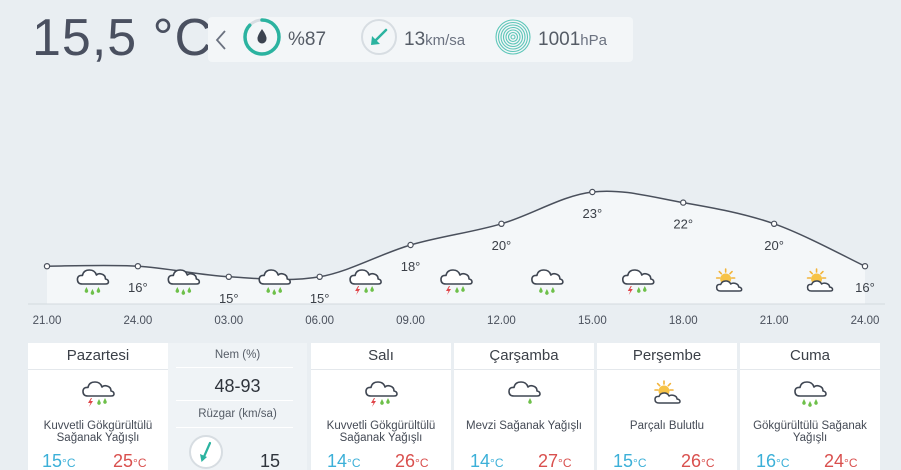 Image resolution: width=901 pixels, height=470 pixels. What do you see at coordinates (501, 321) in the screenshot?
I see `x-tick-label: 12.00` at bounding box center [501, 321].